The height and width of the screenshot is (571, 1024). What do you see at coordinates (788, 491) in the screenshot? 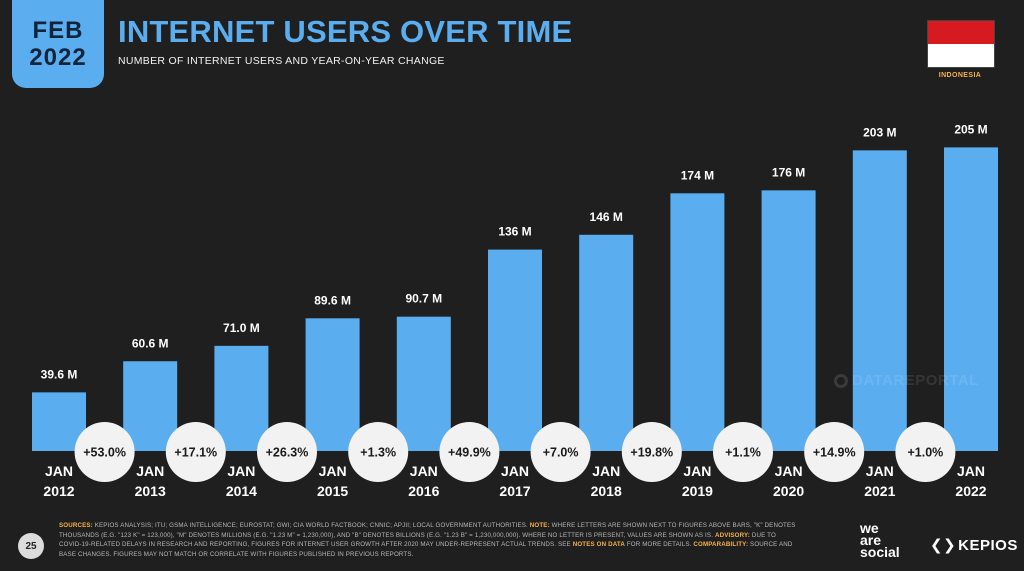
I see `x-tick-label-year: 2020` at bounding box center [788, 491].